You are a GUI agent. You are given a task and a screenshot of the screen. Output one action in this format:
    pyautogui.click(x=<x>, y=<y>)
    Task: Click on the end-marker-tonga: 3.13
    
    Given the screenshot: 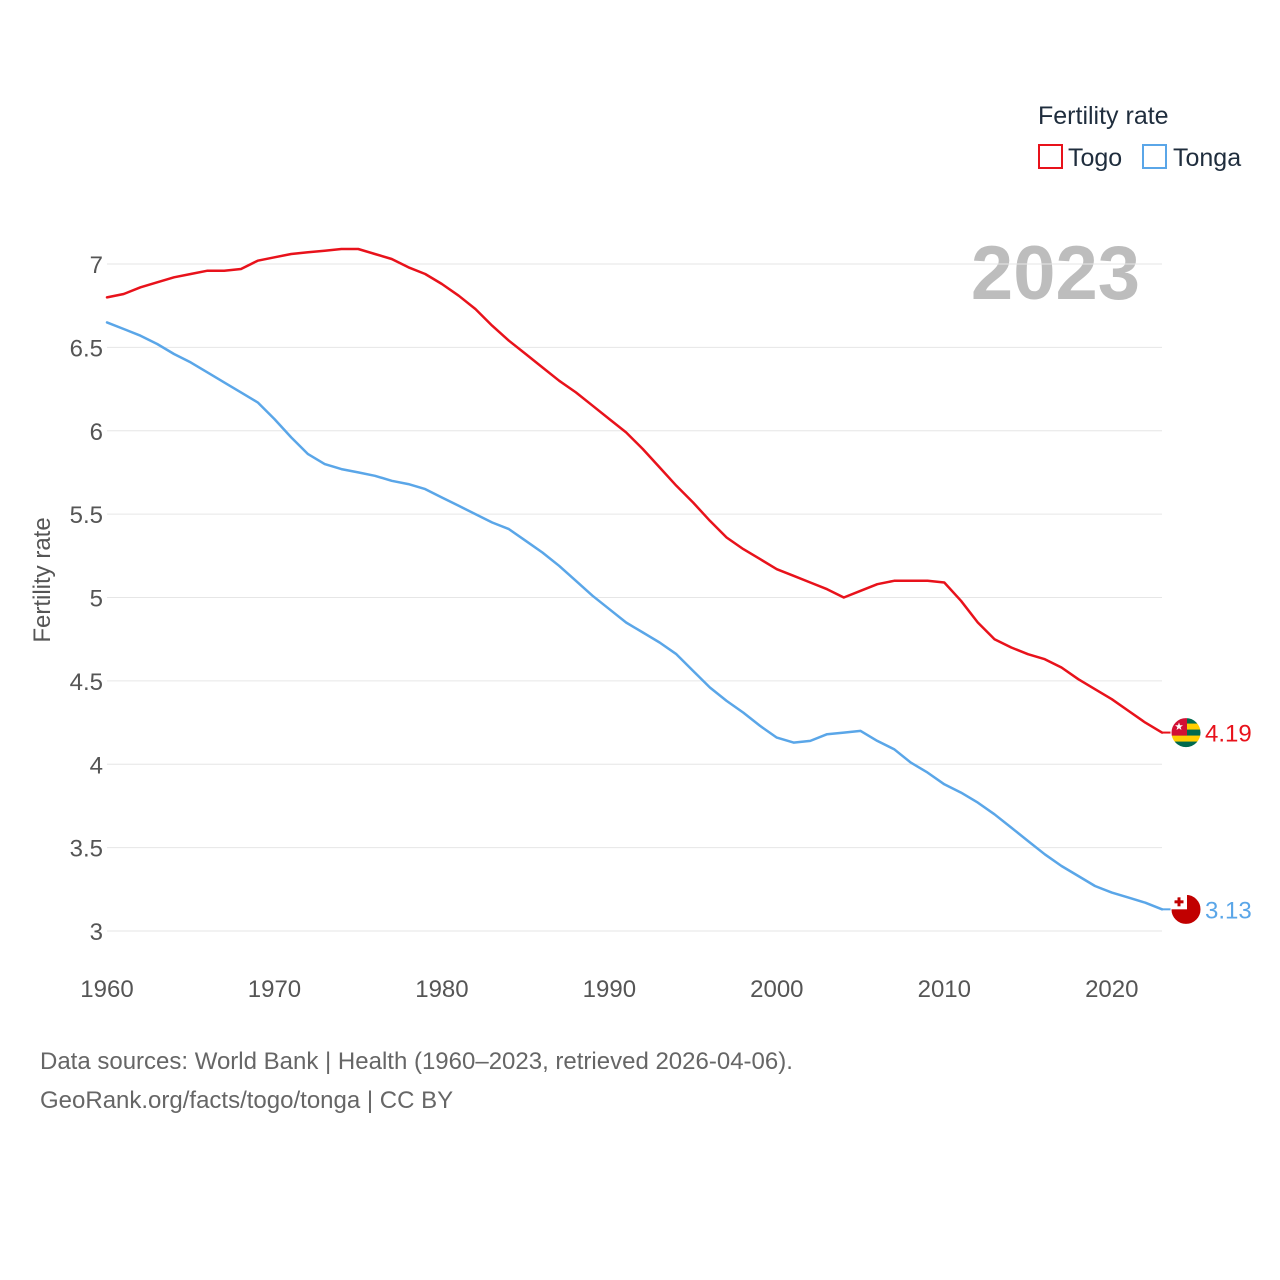 What is the action you would take?
    pyautogui.click(x=1207, y=909)
    